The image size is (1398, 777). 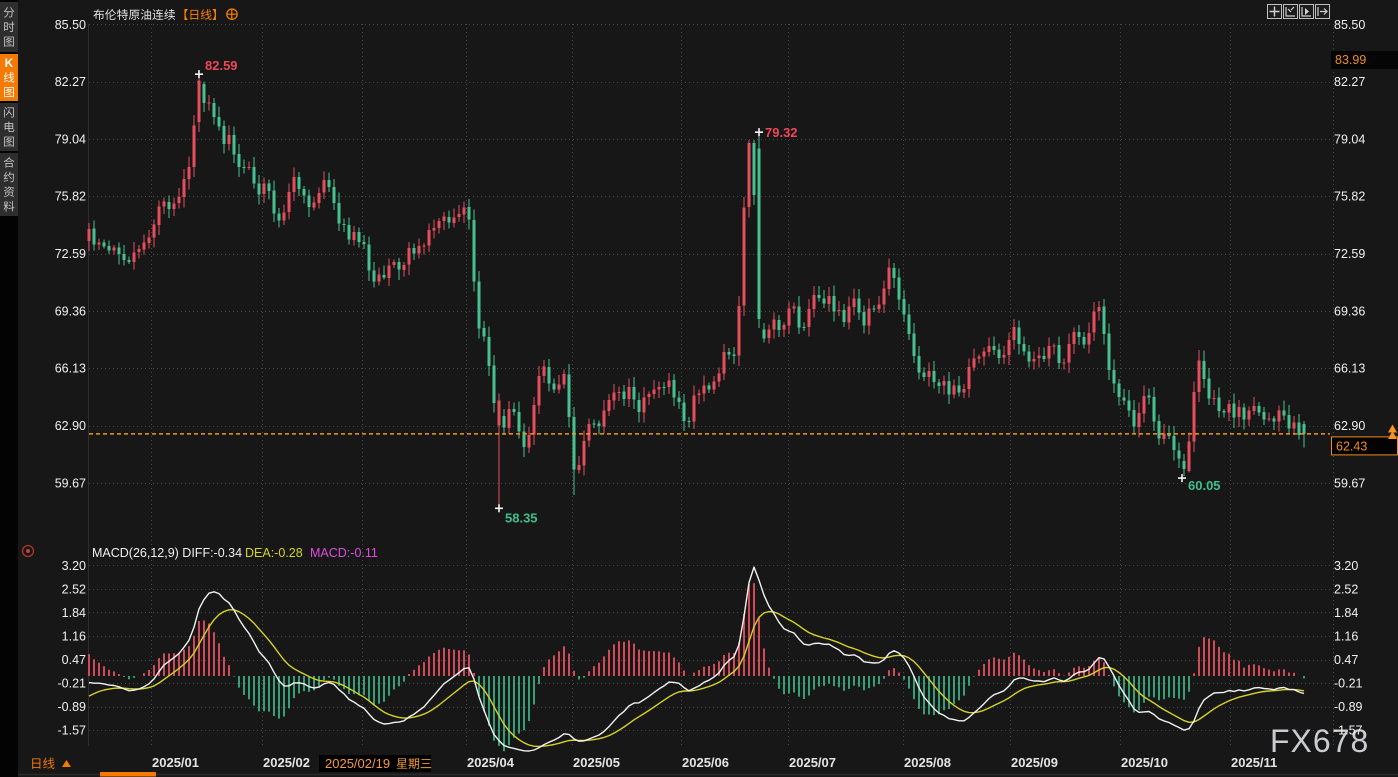 What do you see at coordinates (344, 553) in the screenshot?
I see `svg-text: MACD:-0.11` at bounding box center [344, 553].